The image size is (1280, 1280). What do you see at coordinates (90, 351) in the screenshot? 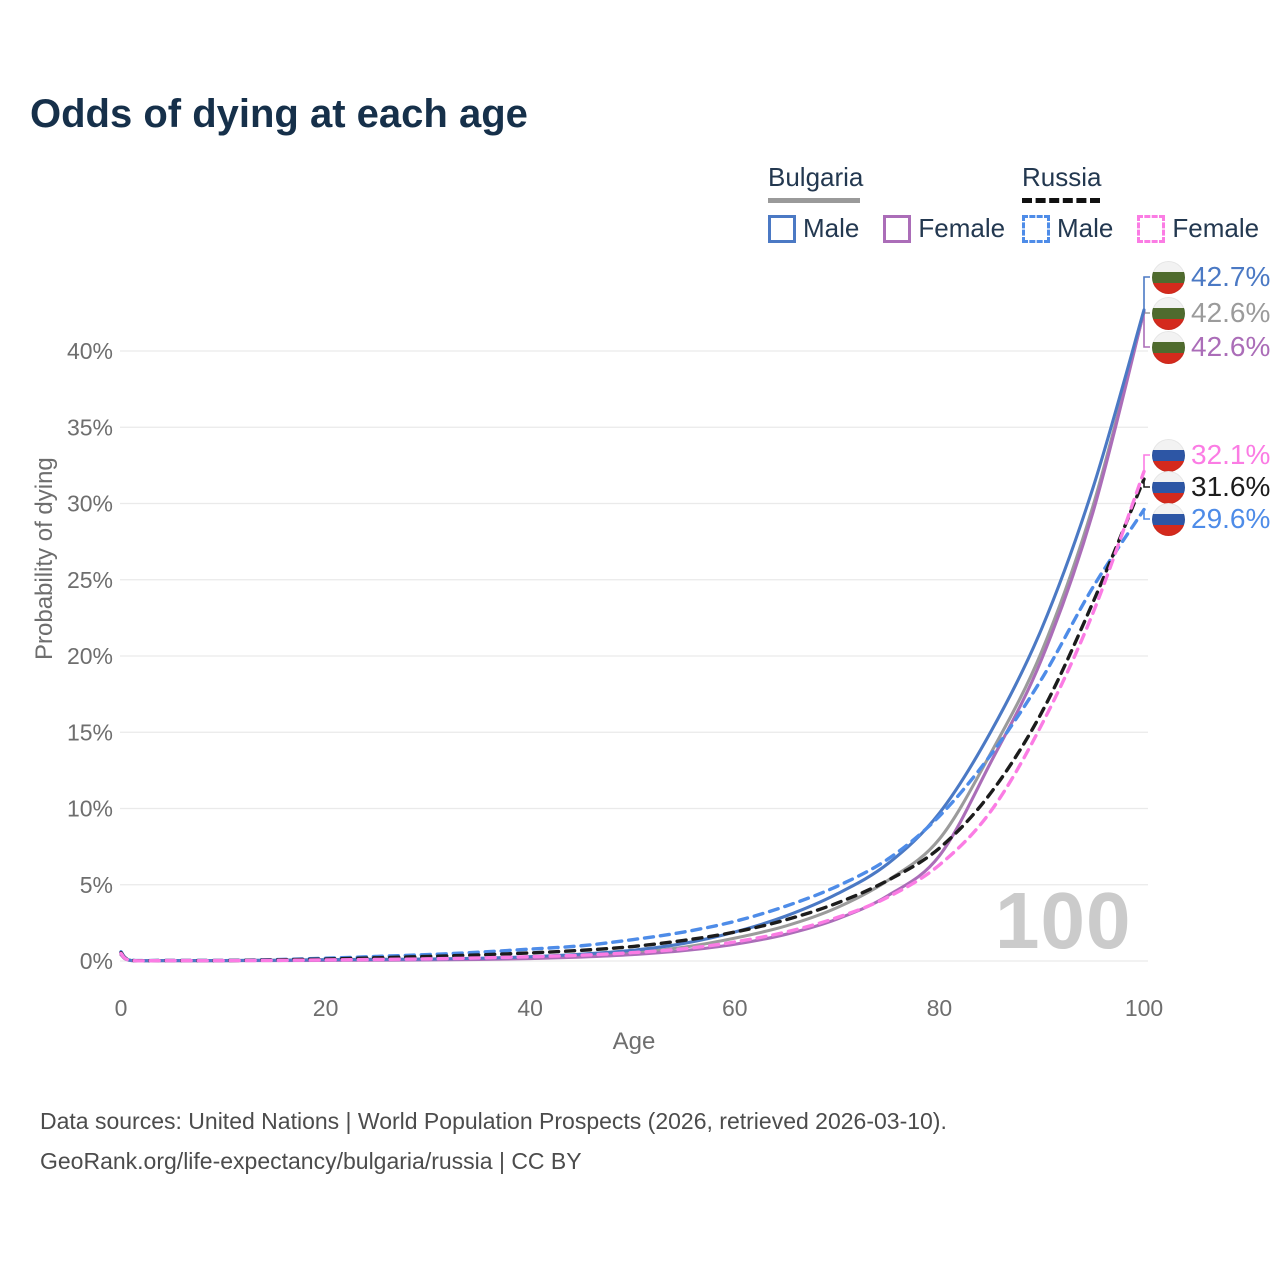
I see `y-tick-label: 40%` at bounding box center [90, 351].